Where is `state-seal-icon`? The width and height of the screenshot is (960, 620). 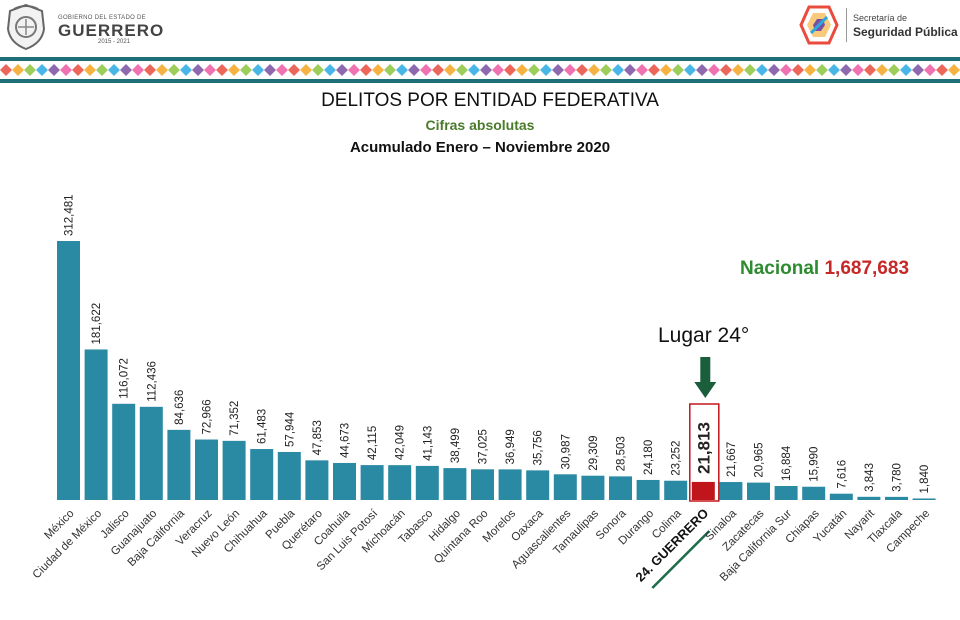 state-seal-icon is located at coordinates (26, 27).